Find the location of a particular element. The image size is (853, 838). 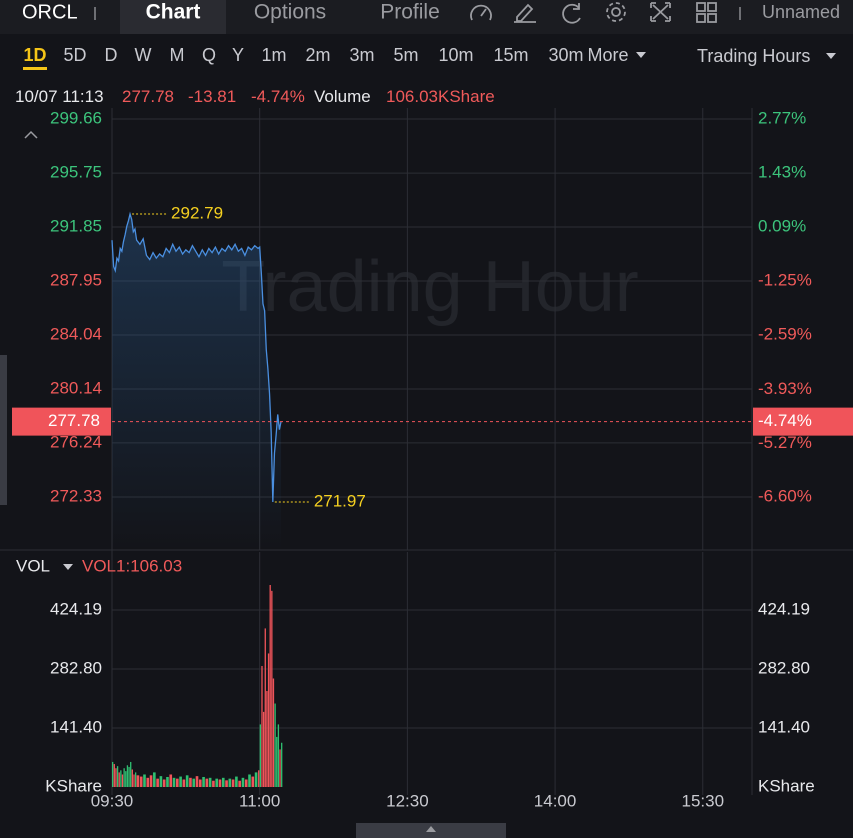

side-handle is located at coordinates (3, 430).